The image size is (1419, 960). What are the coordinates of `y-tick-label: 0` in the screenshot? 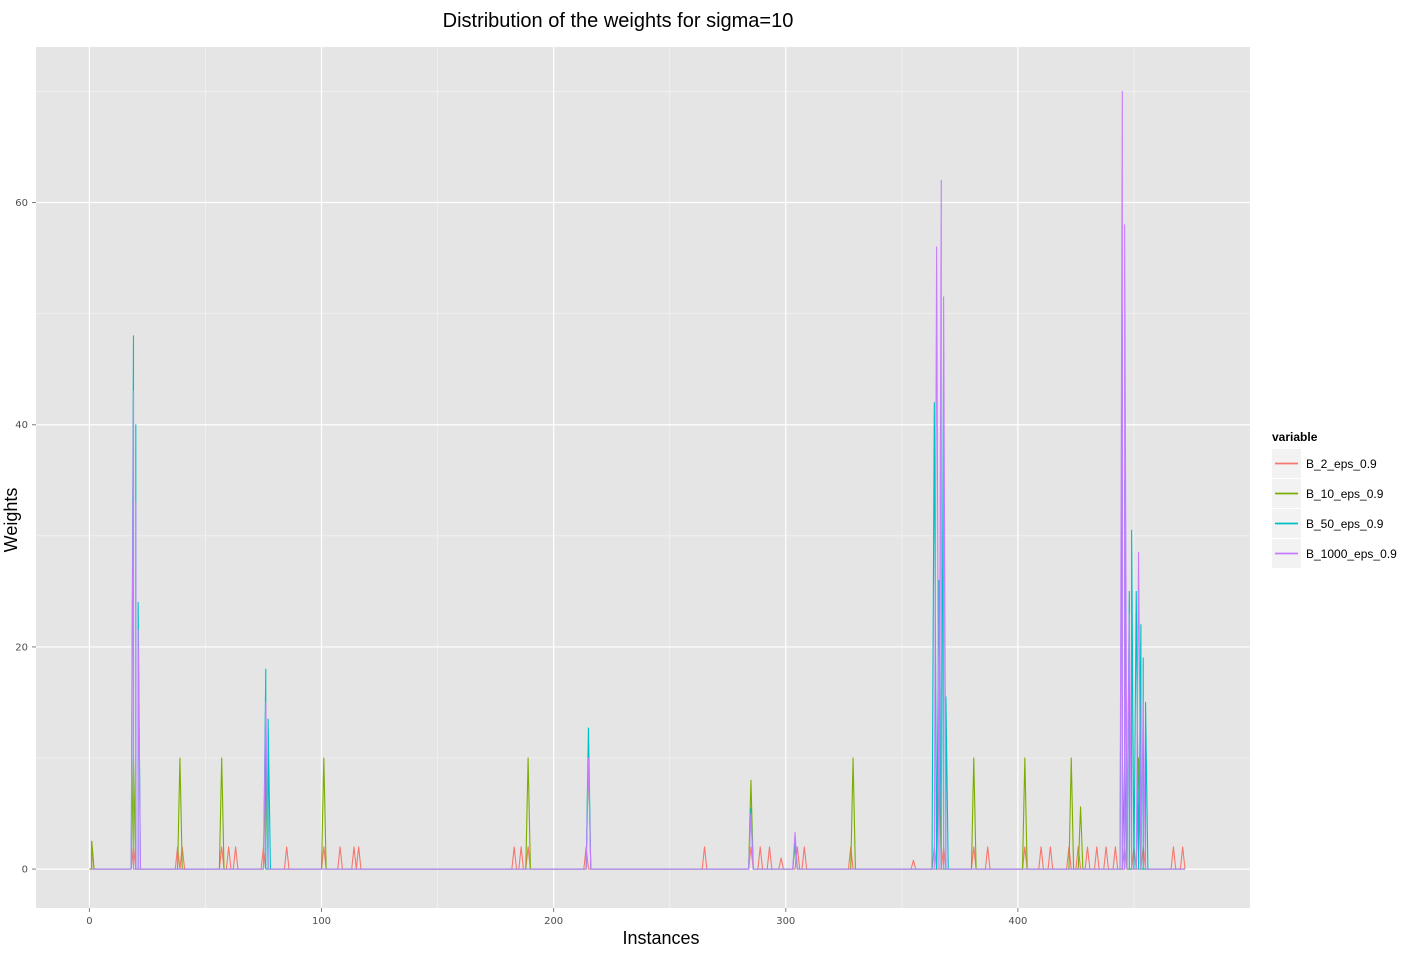 It's located at (25, 870).